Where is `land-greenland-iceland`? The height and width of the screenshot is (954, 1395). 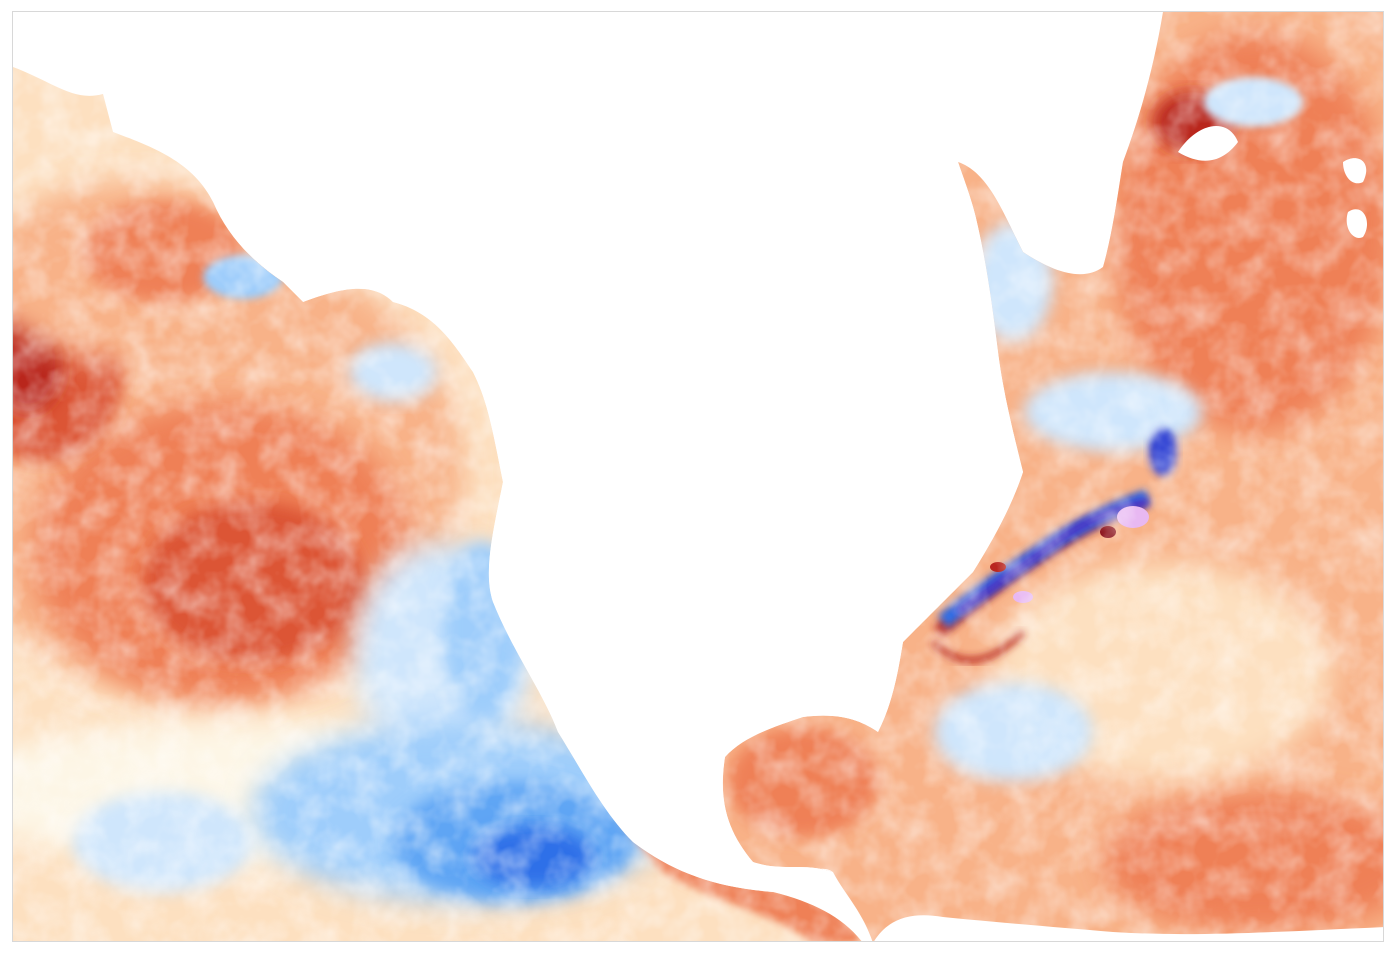
land-greenland-iceland is located at coordinates (1273, 181).